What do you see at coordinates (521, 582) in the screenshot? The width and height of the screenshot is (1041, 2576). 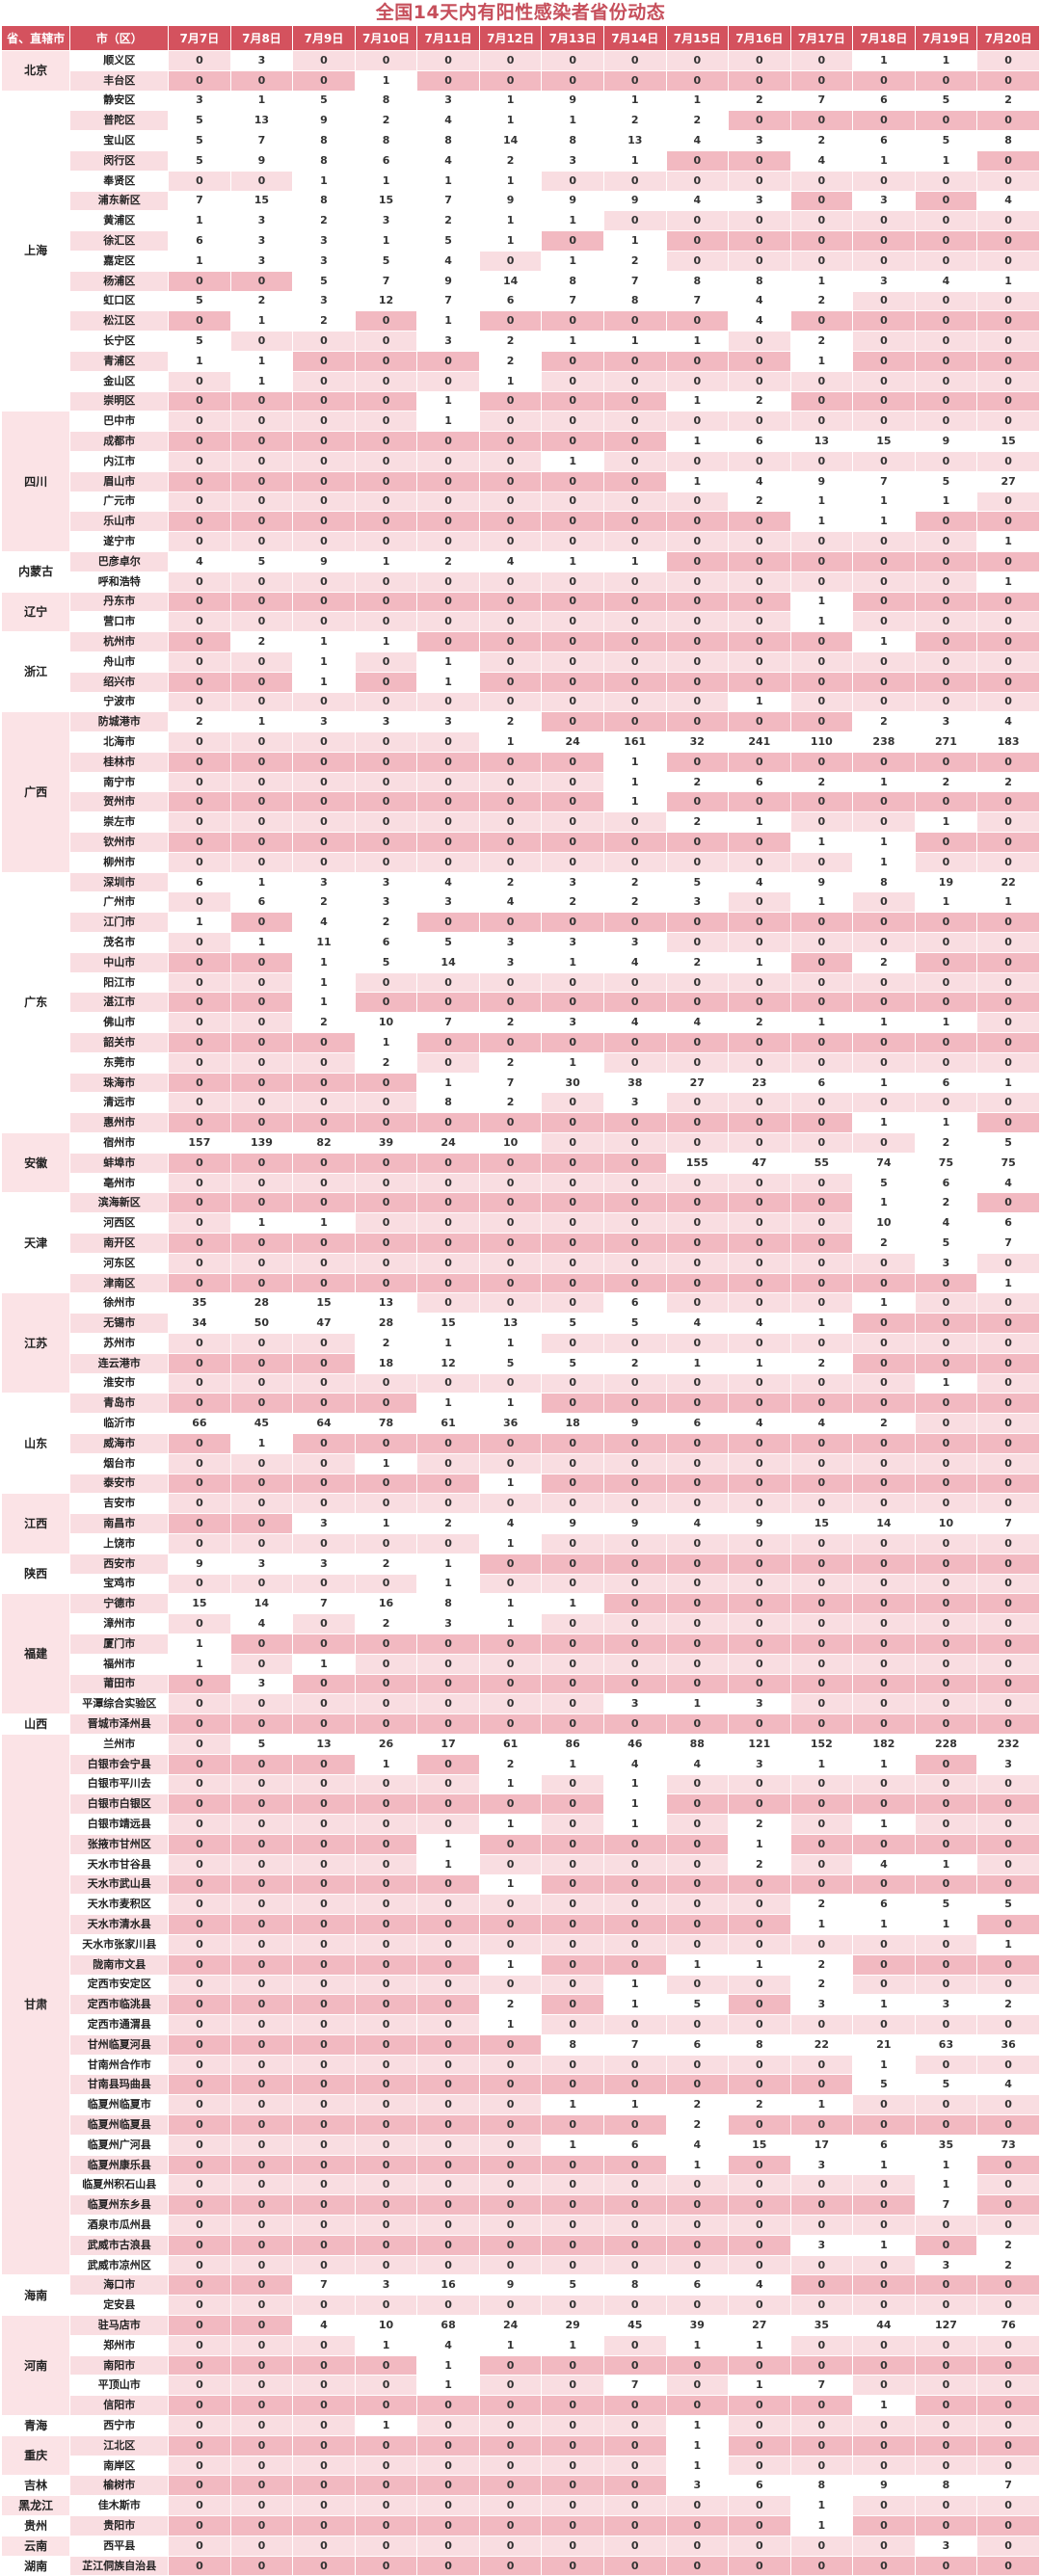 I see `table-row: 呼和浩特 0 0 0 0 0 0 0 0 0 0 0 0 0 1` at bounding box center [521, 582].